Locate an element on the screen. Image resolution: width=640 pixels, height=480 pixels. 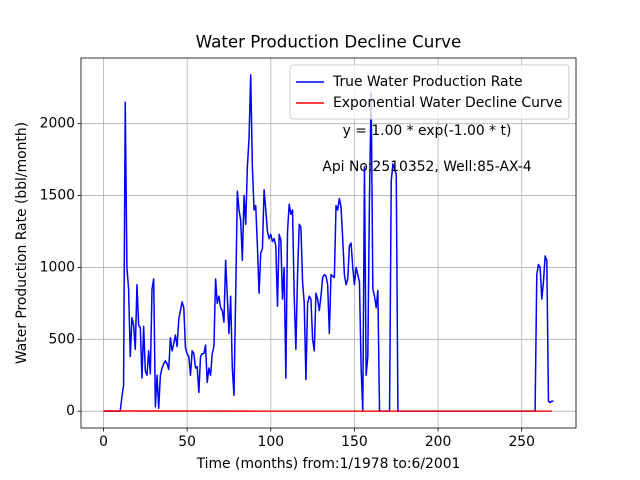
annotation: Api No:2510352, Well:85-AX-4 is located at coordinates (426, 167).